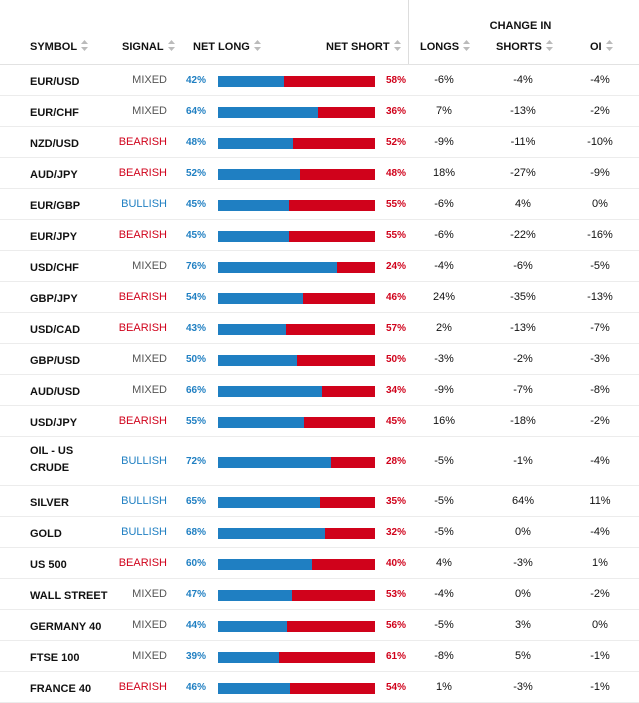  What do you see at coordinates (319, 390) in the screenshot?
I see `table-row: AUD/USD MIXED 66% 34% -9% -7% -8%` at bounding box center [319, 390].